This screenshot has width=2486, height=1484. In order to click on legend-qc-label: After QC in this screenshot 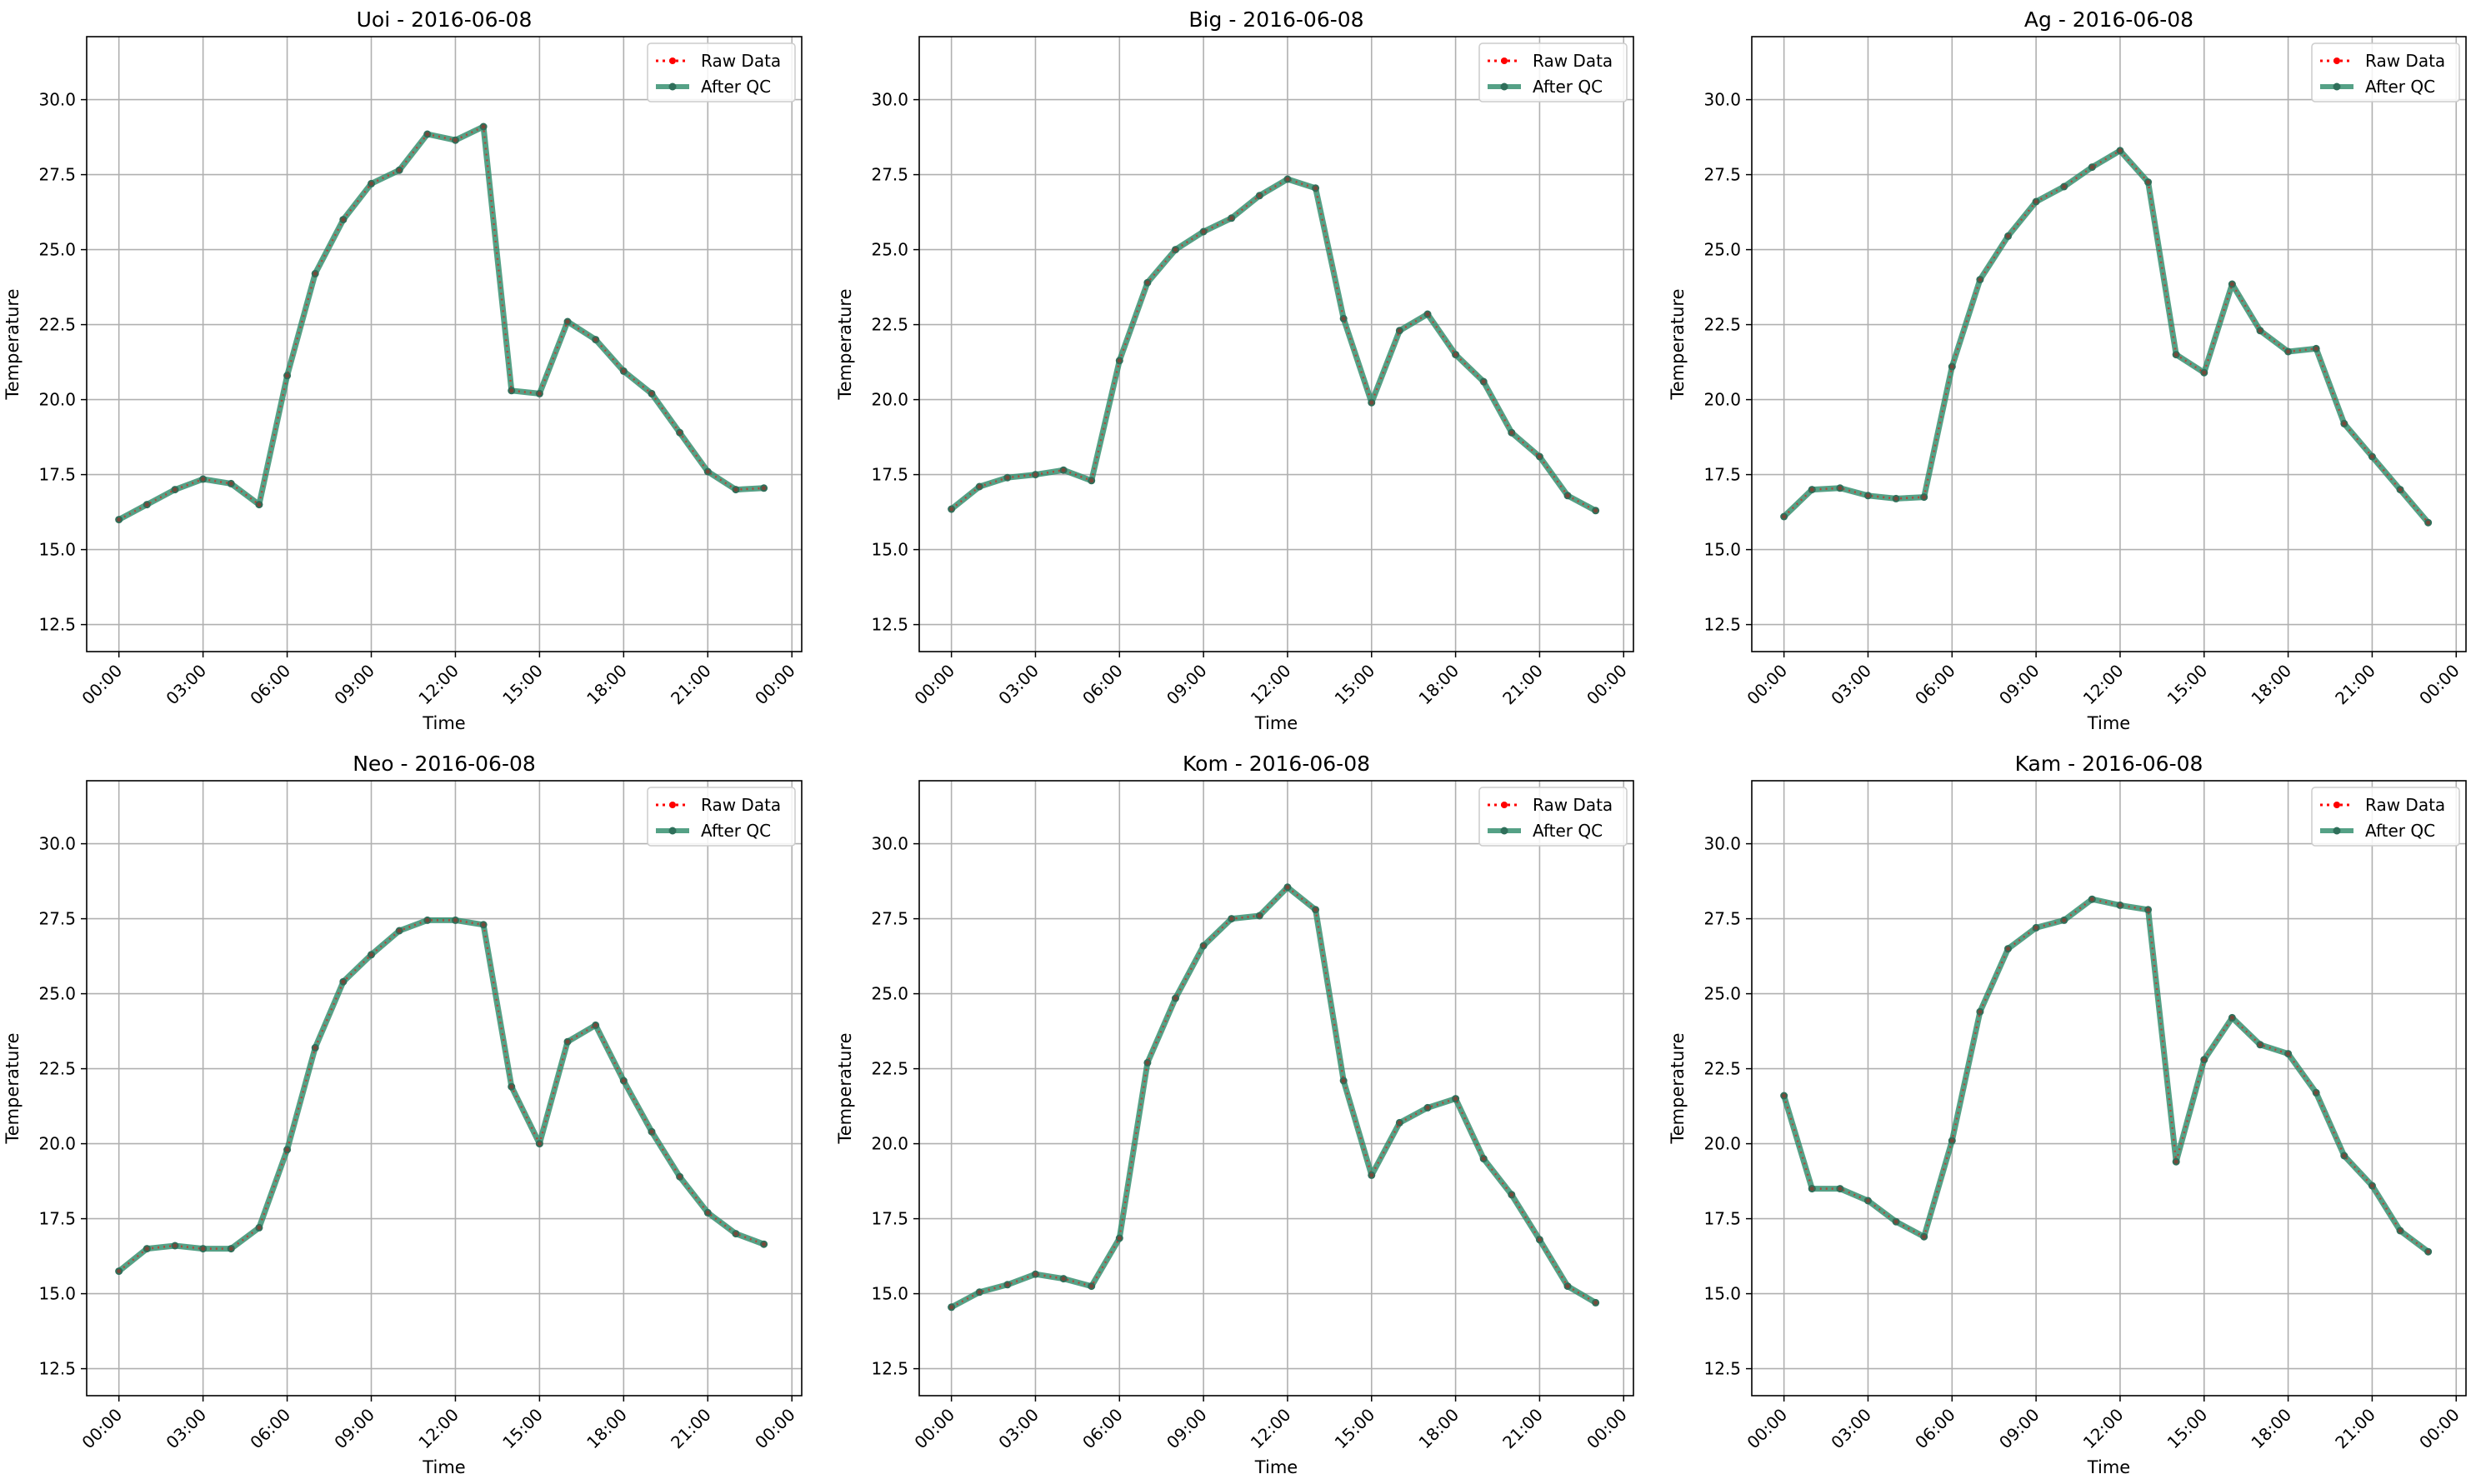, I will do `click(2400, 831)`.